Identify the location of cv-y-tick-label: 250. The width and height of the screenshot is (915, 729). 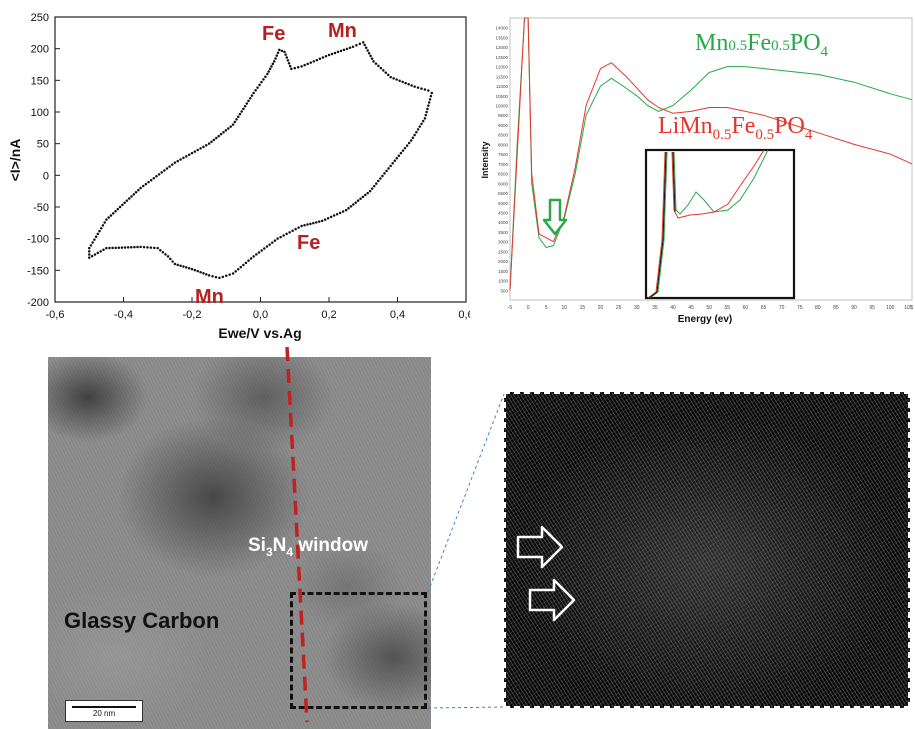
(40, 18).